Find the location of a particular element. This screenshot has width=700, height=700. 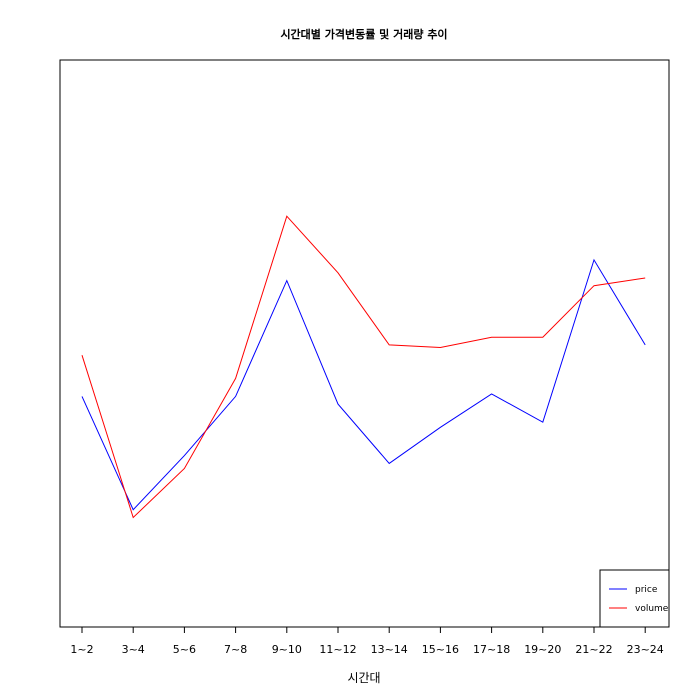

legend: price volume is located at coordinates (634, 598).